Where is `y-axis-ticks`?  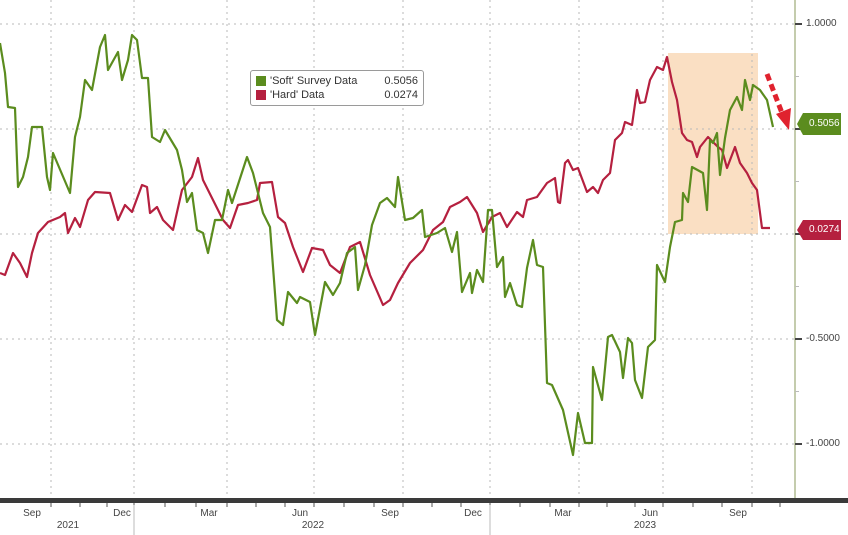
y-axis-ticks is located at coordinates (798, 234).